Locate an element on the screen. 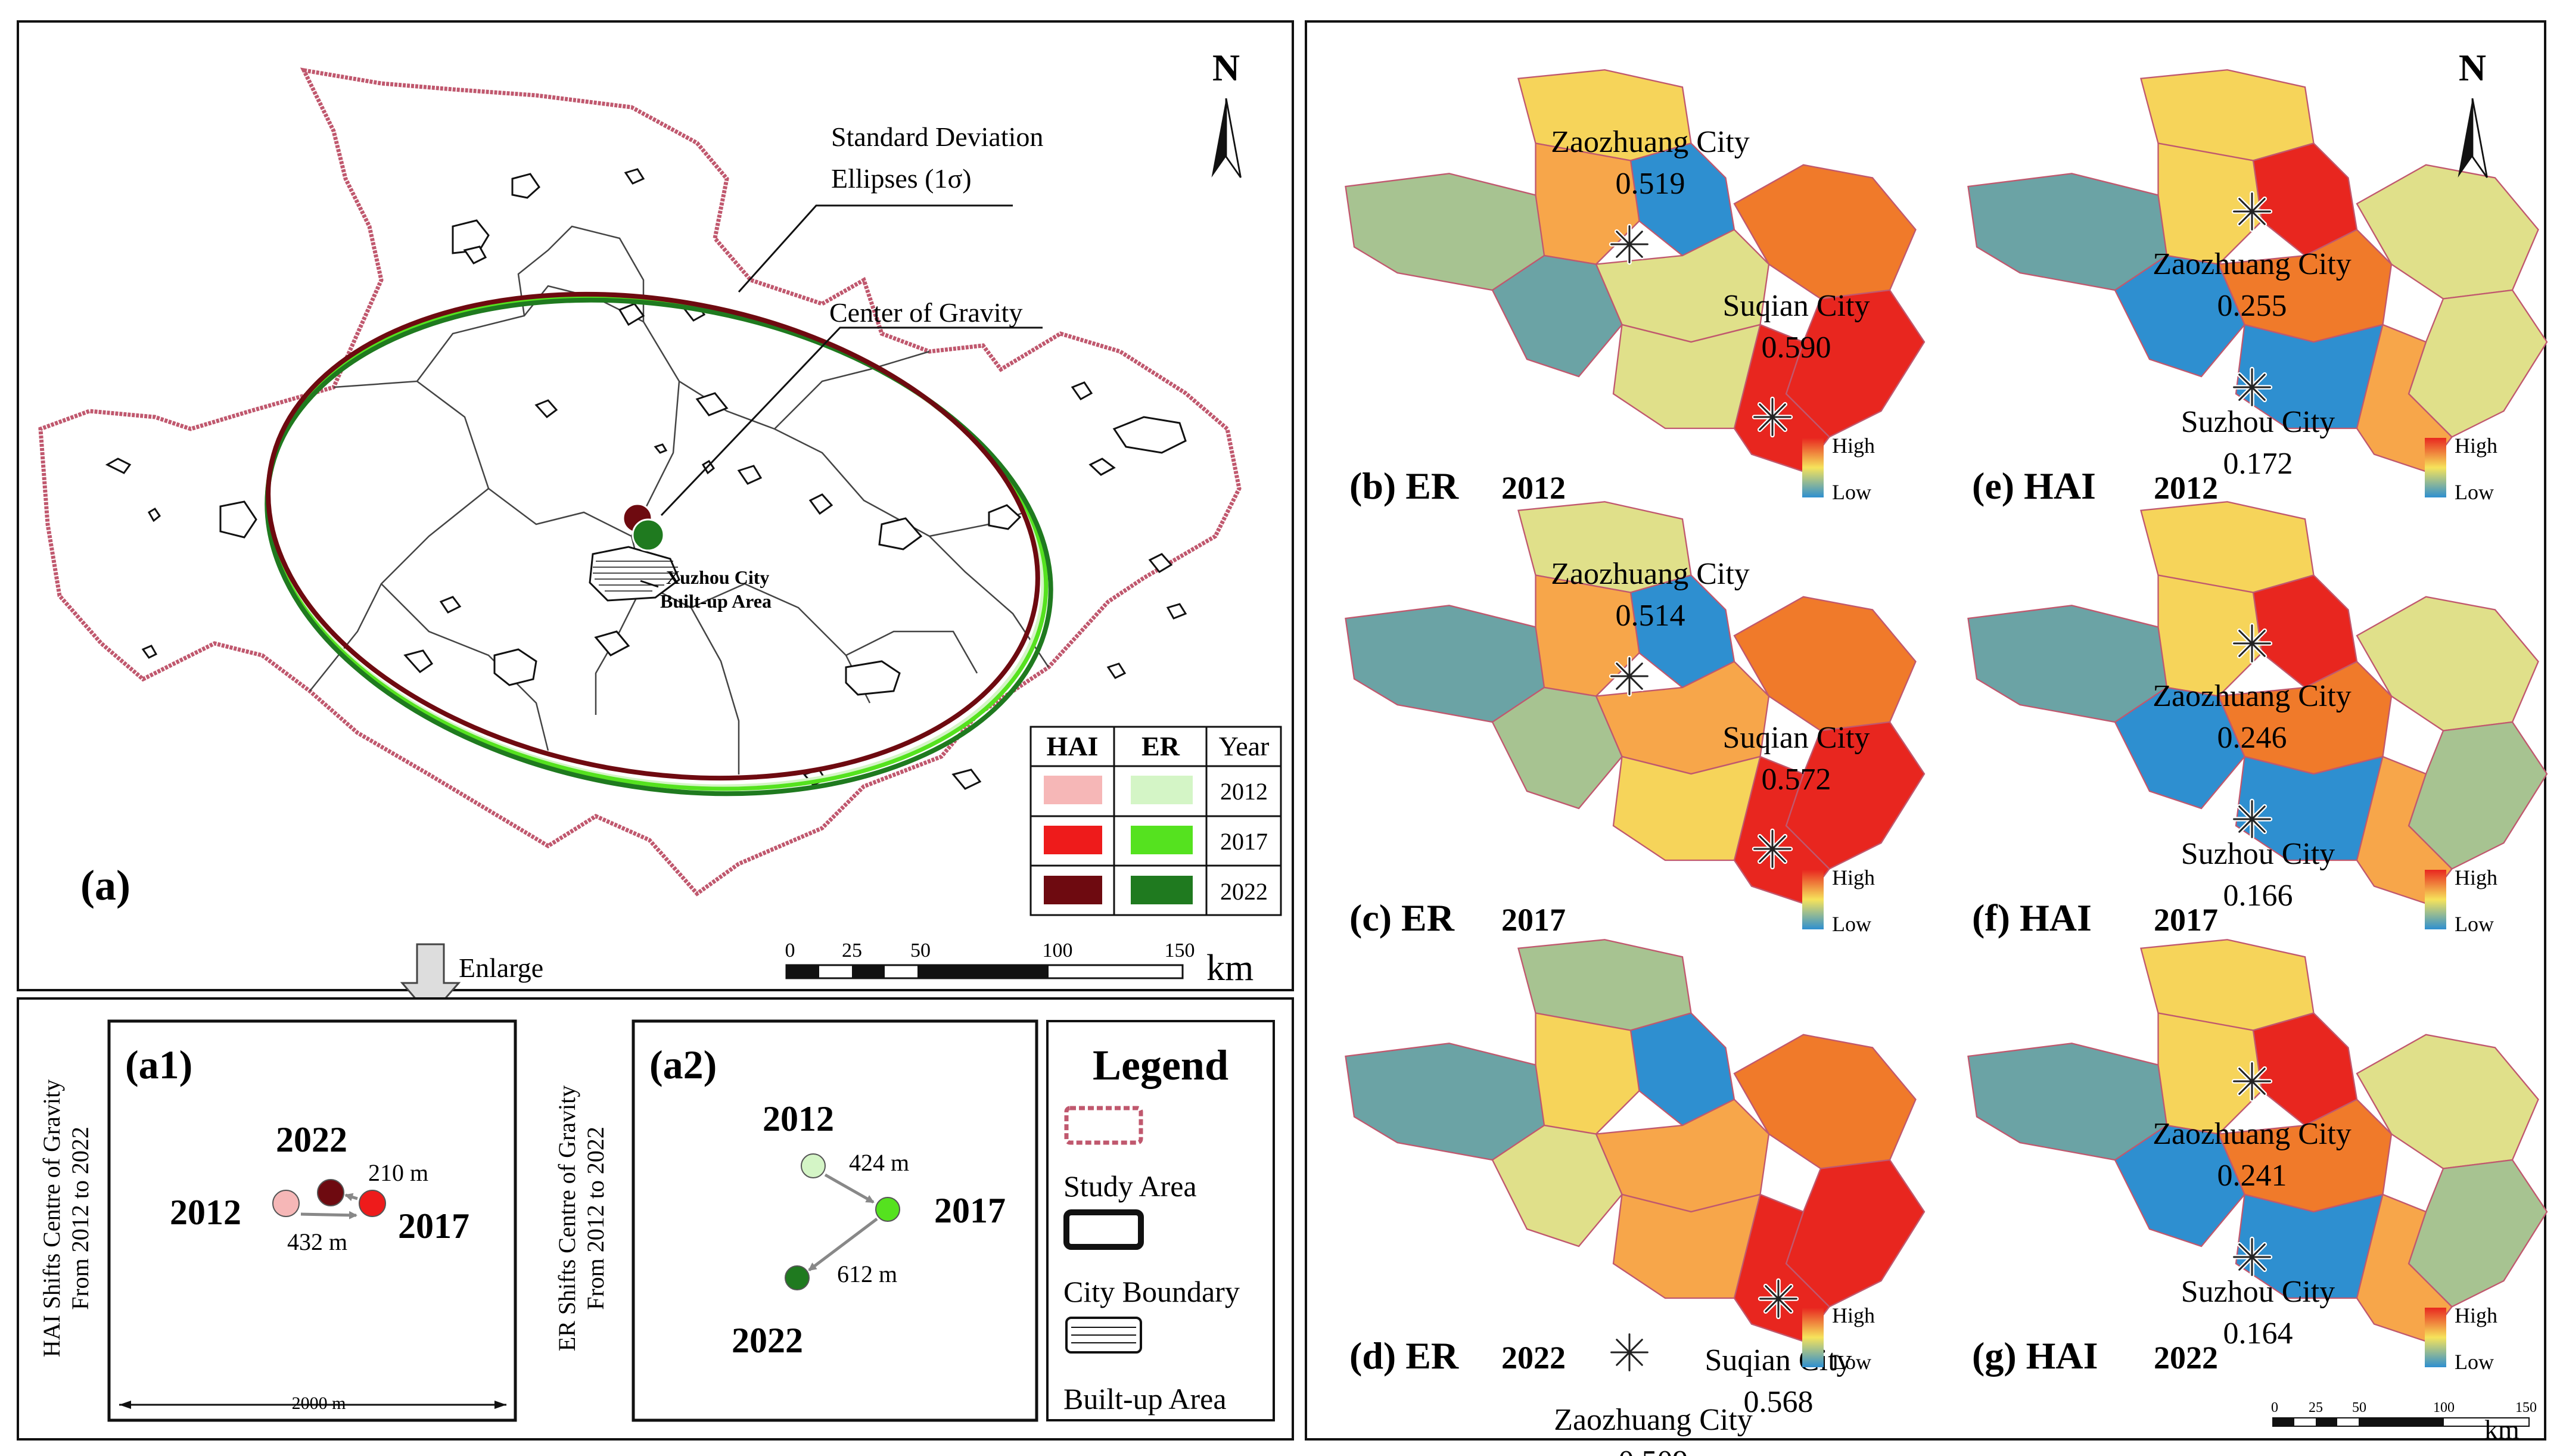 The width and height of the screenshot is (2563, 1456). a2-side-title-line1: ER Shifts Centre of Gravity is located at coordinates (566, 1218).